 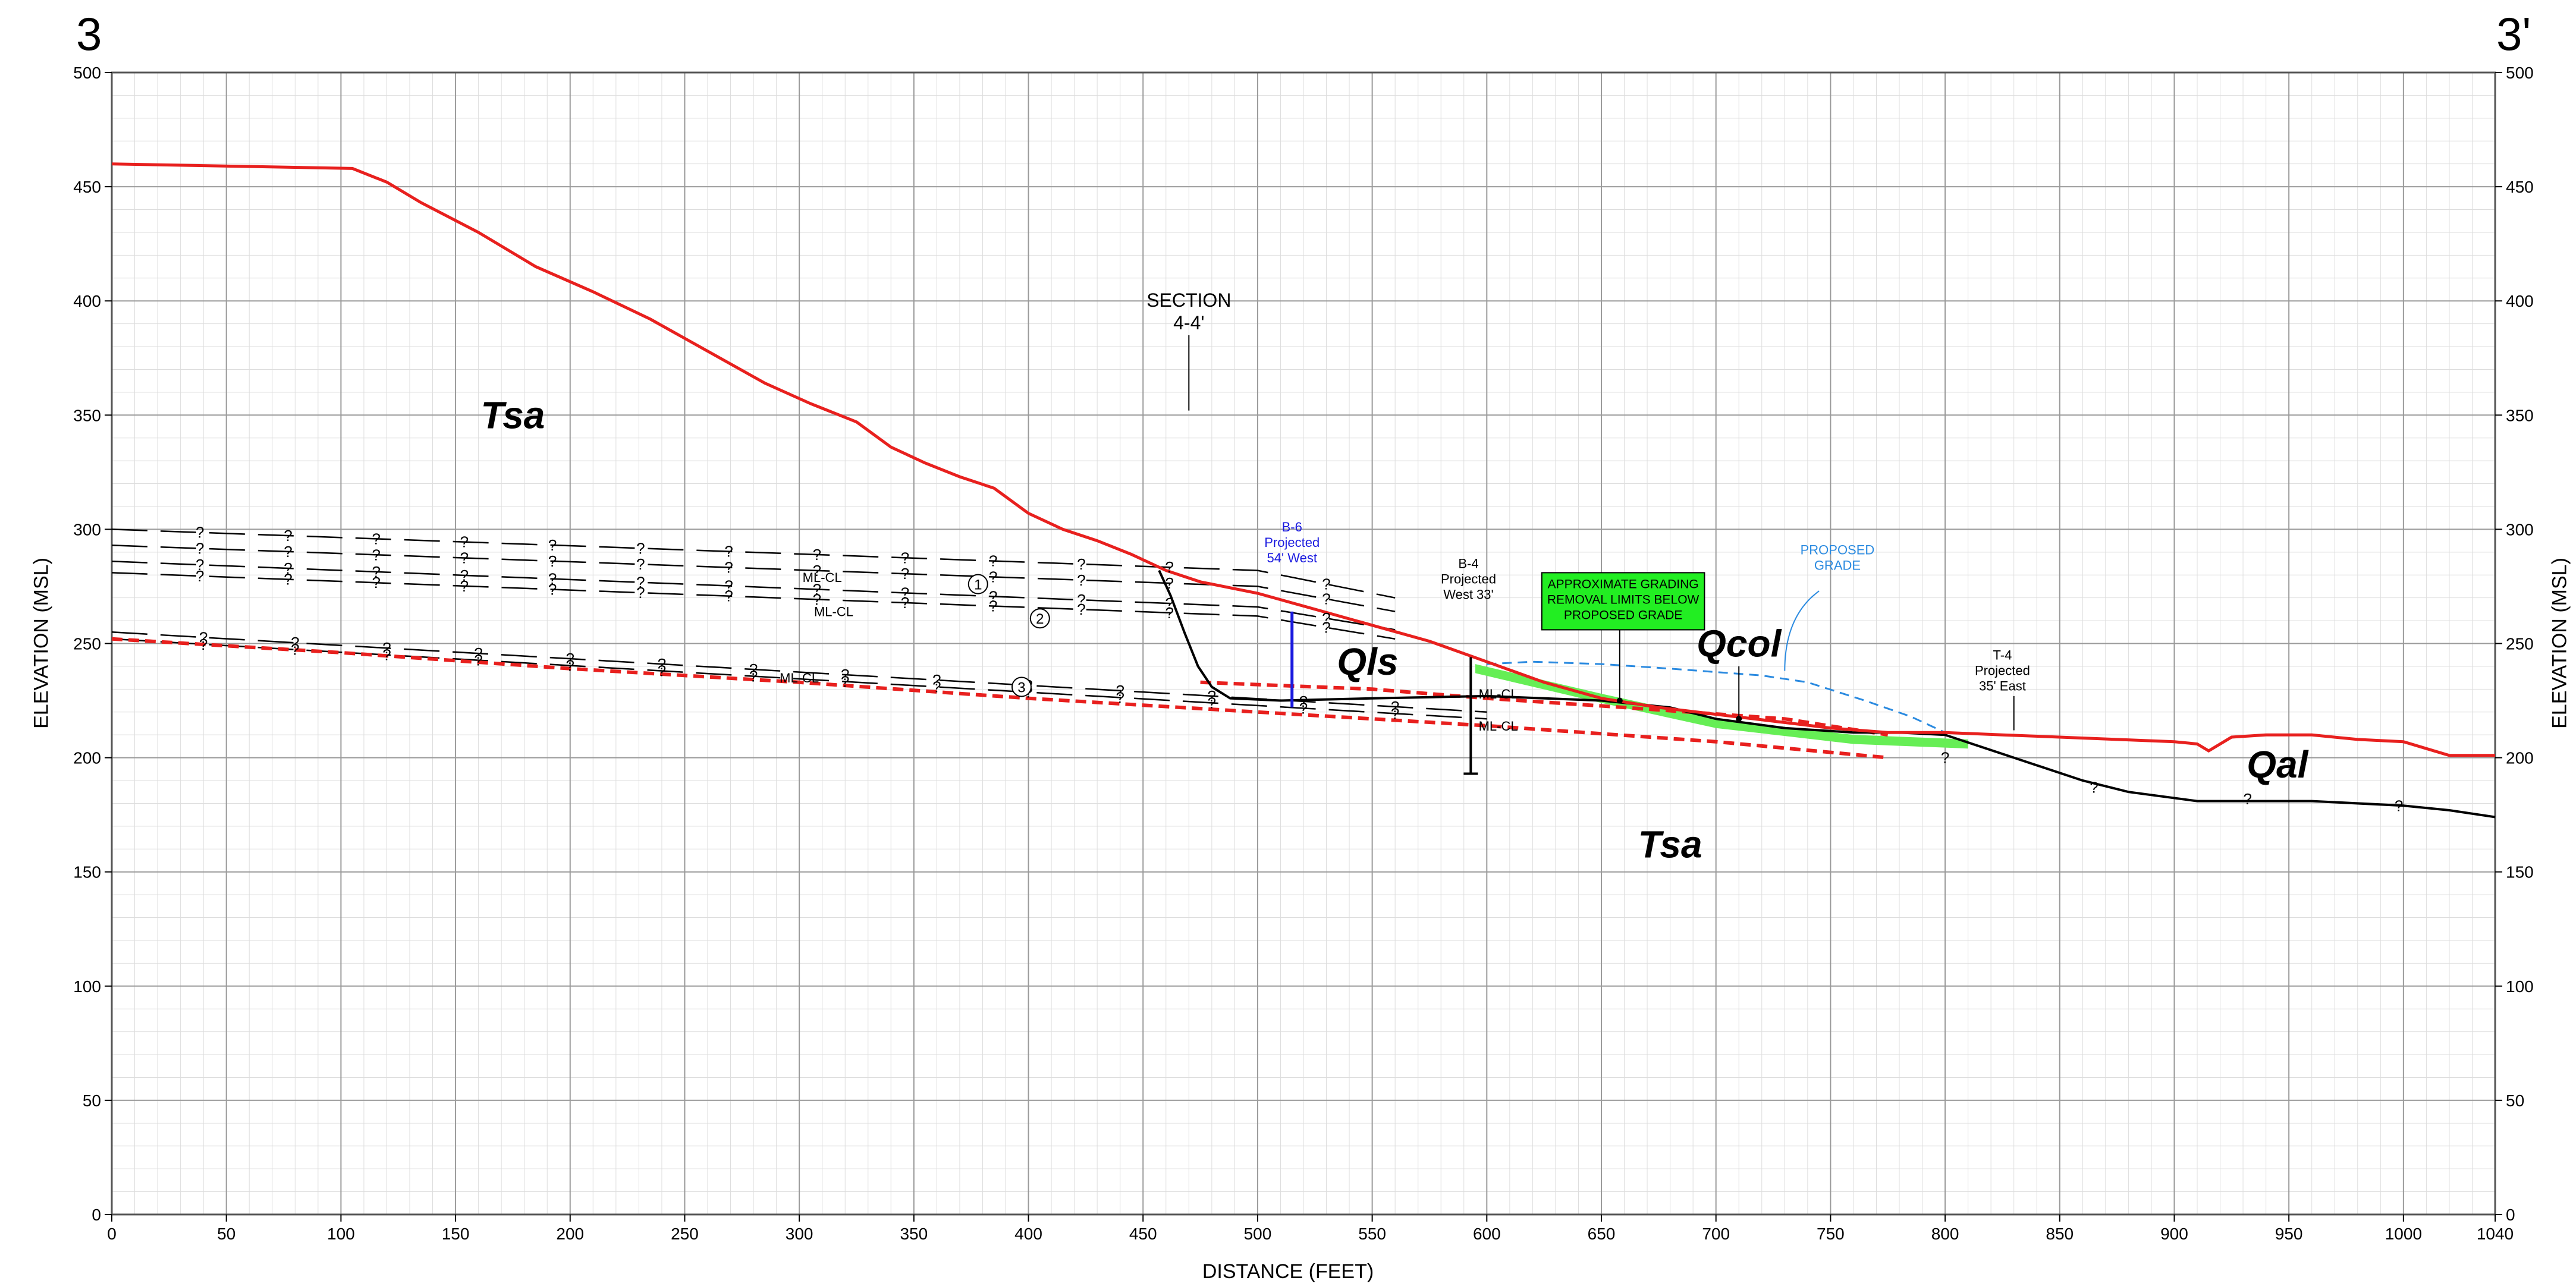 What do you see at coordinates (1619, 700) in the screenshot?
I see `grading-leader-dot` at bounding box center [1619, 700].